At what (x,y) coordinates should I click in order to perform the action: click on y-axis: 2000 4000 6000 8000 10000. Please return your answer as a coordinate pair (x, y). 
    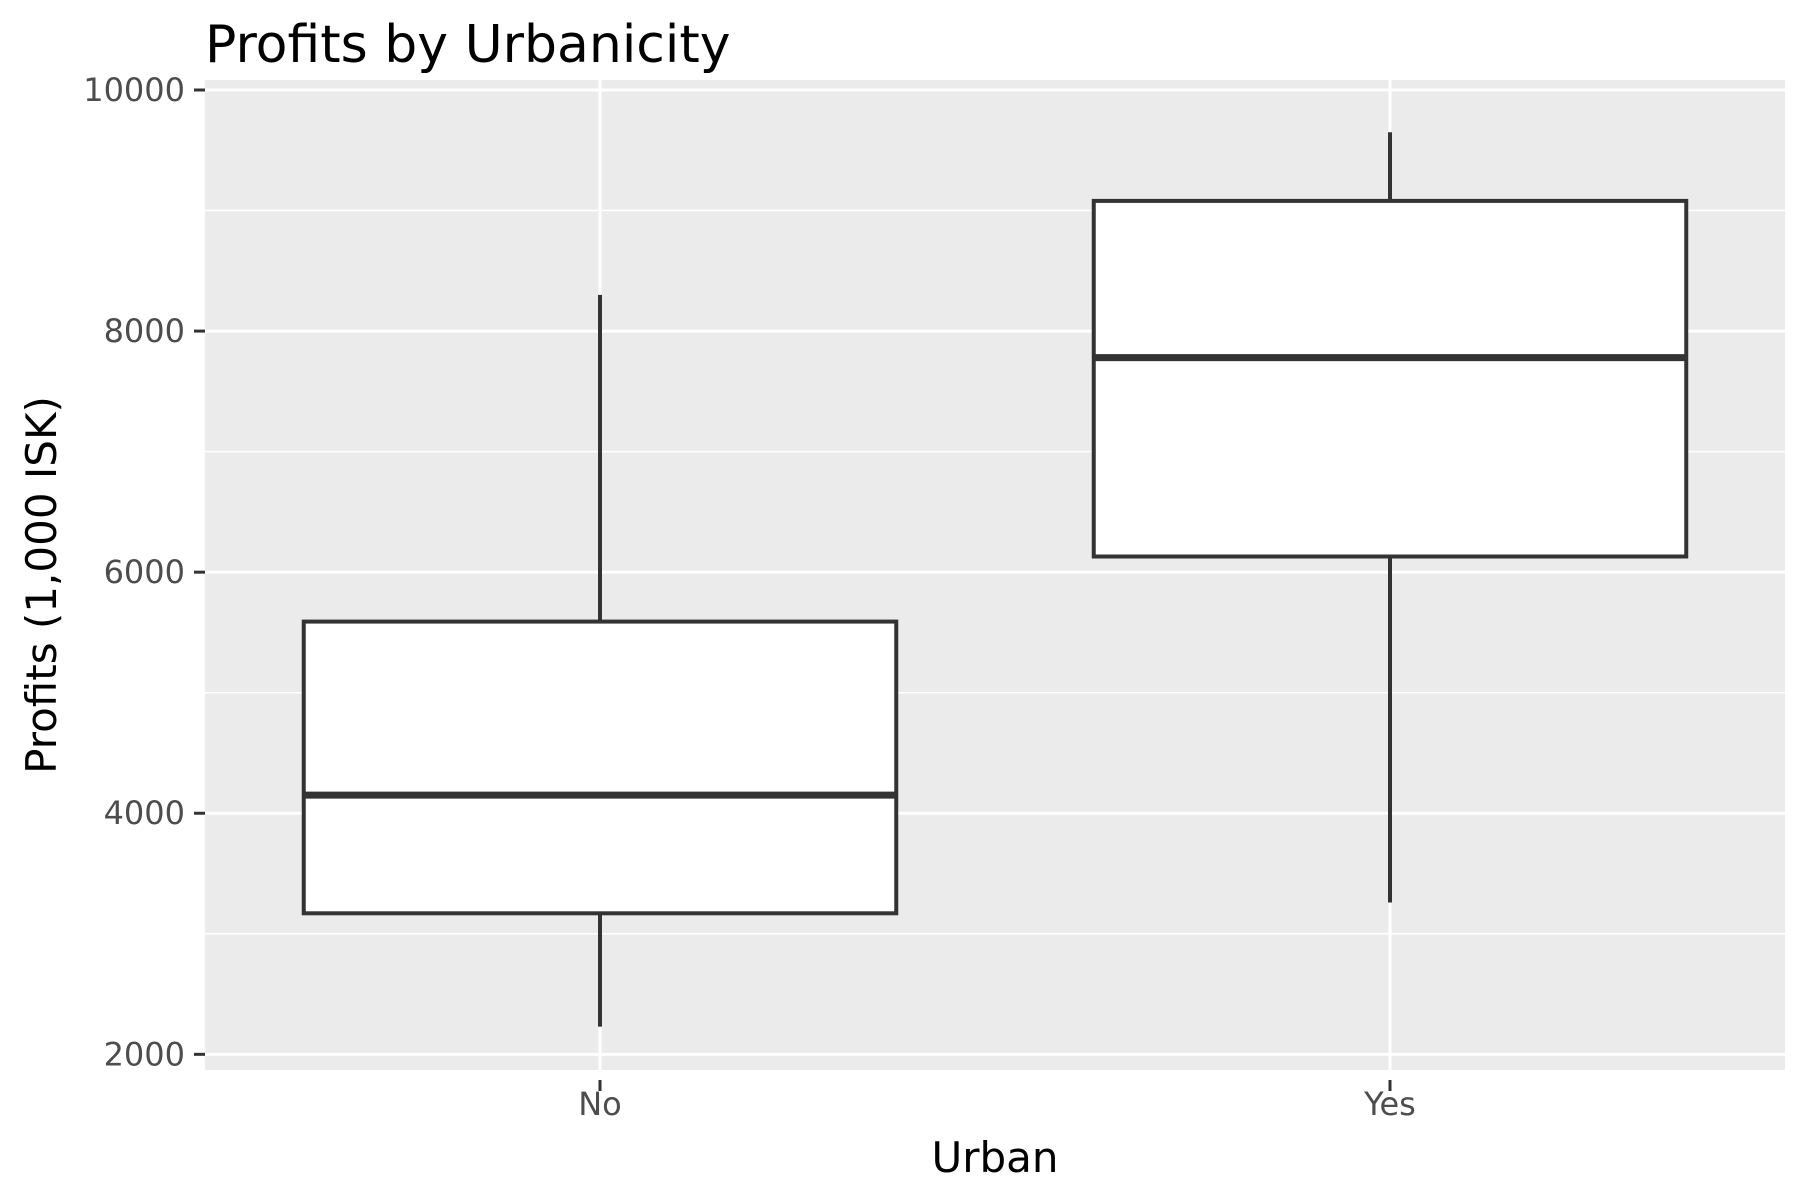
    Looking at the image, I should click on (144, 572).